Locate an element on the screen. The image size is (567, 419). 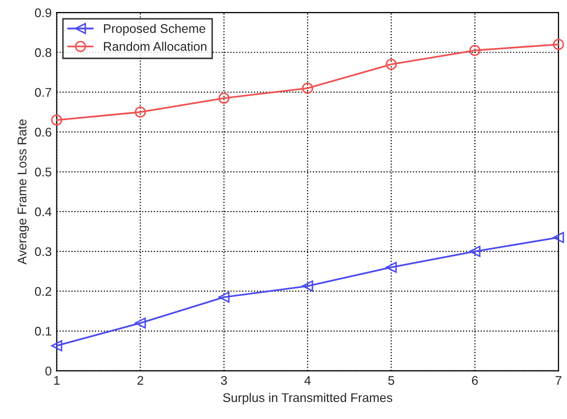
legend-label: Random Allocation is located at coordinates (155, 46).